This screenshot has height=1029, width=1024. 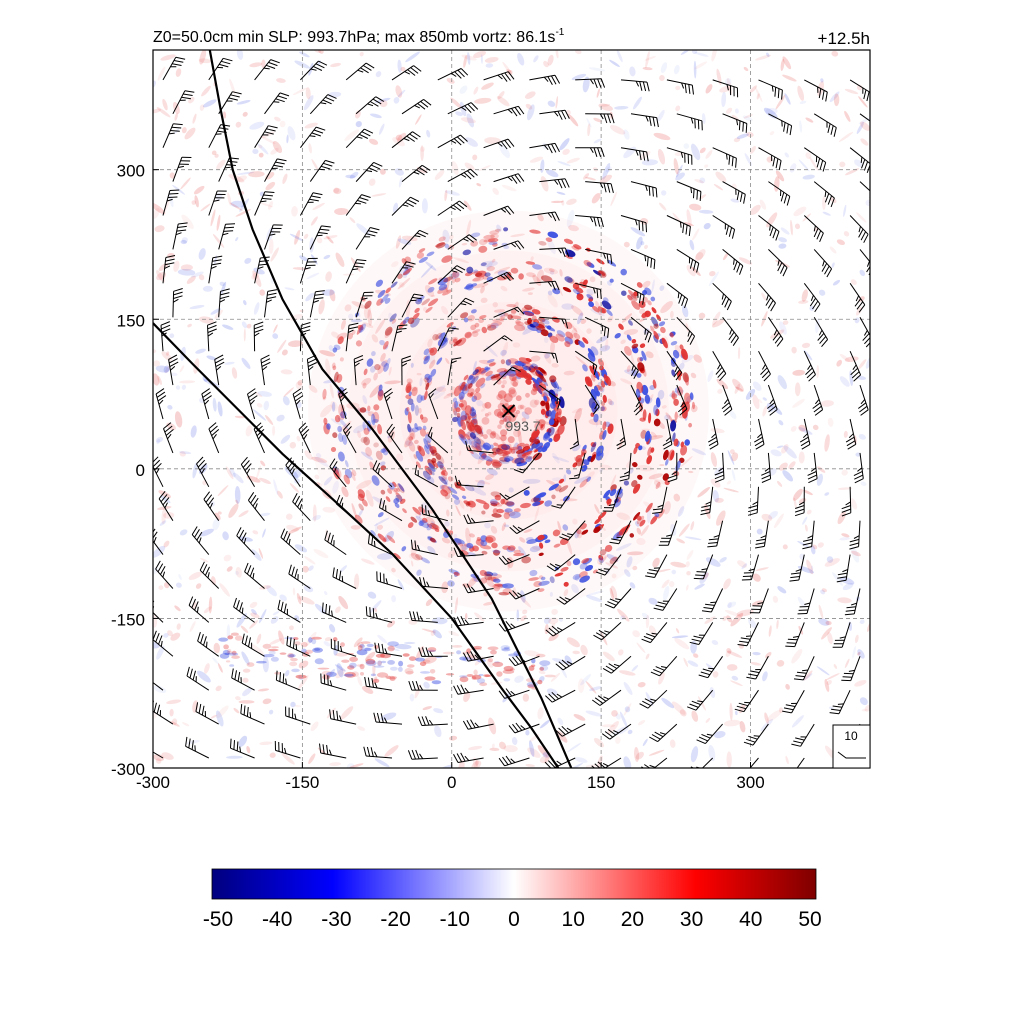 I want to click on colorbar-tick-label: -50, so click(x=218, y=919).